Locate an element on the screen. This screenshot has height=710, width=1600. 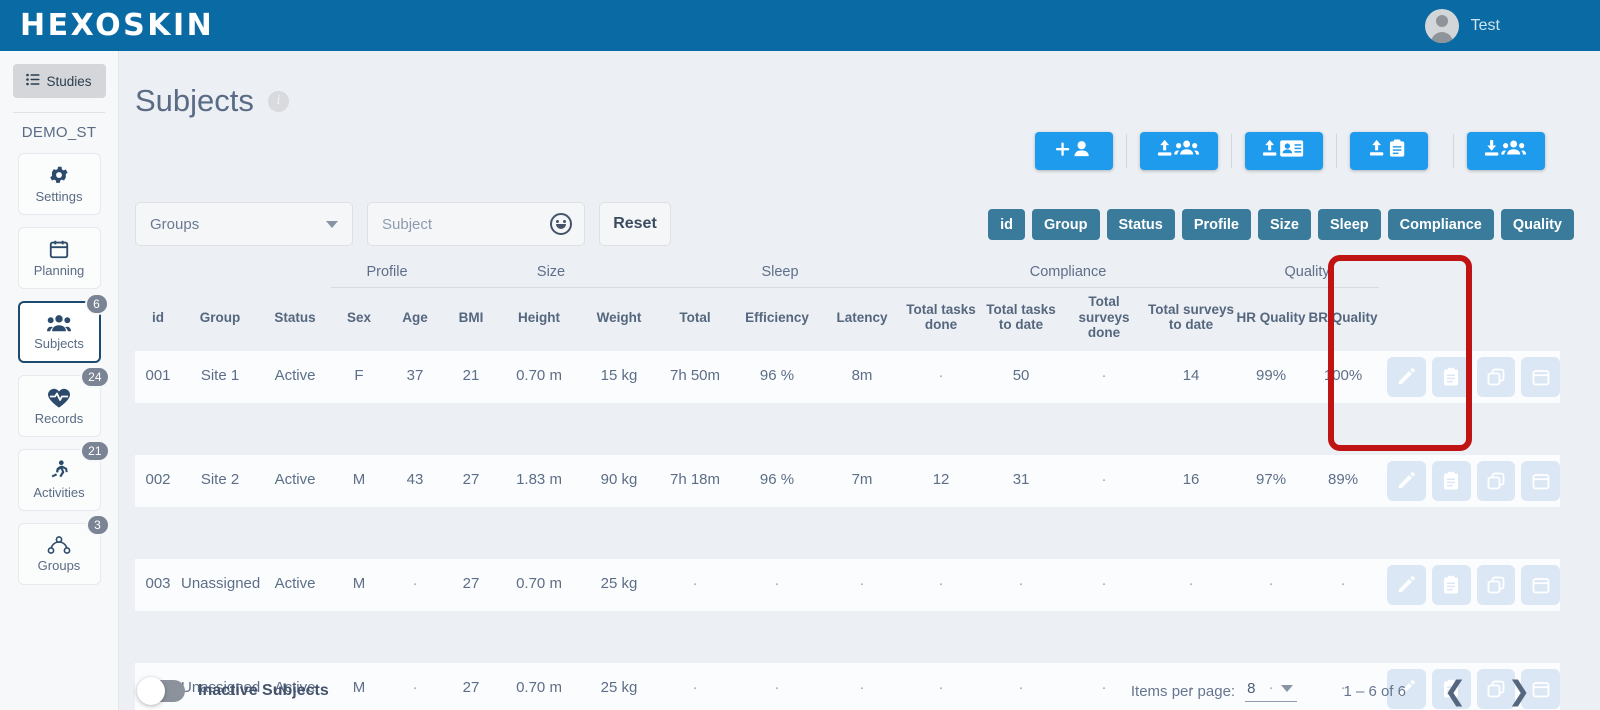
col-sex: Sex is located at coordinates (359, 319).